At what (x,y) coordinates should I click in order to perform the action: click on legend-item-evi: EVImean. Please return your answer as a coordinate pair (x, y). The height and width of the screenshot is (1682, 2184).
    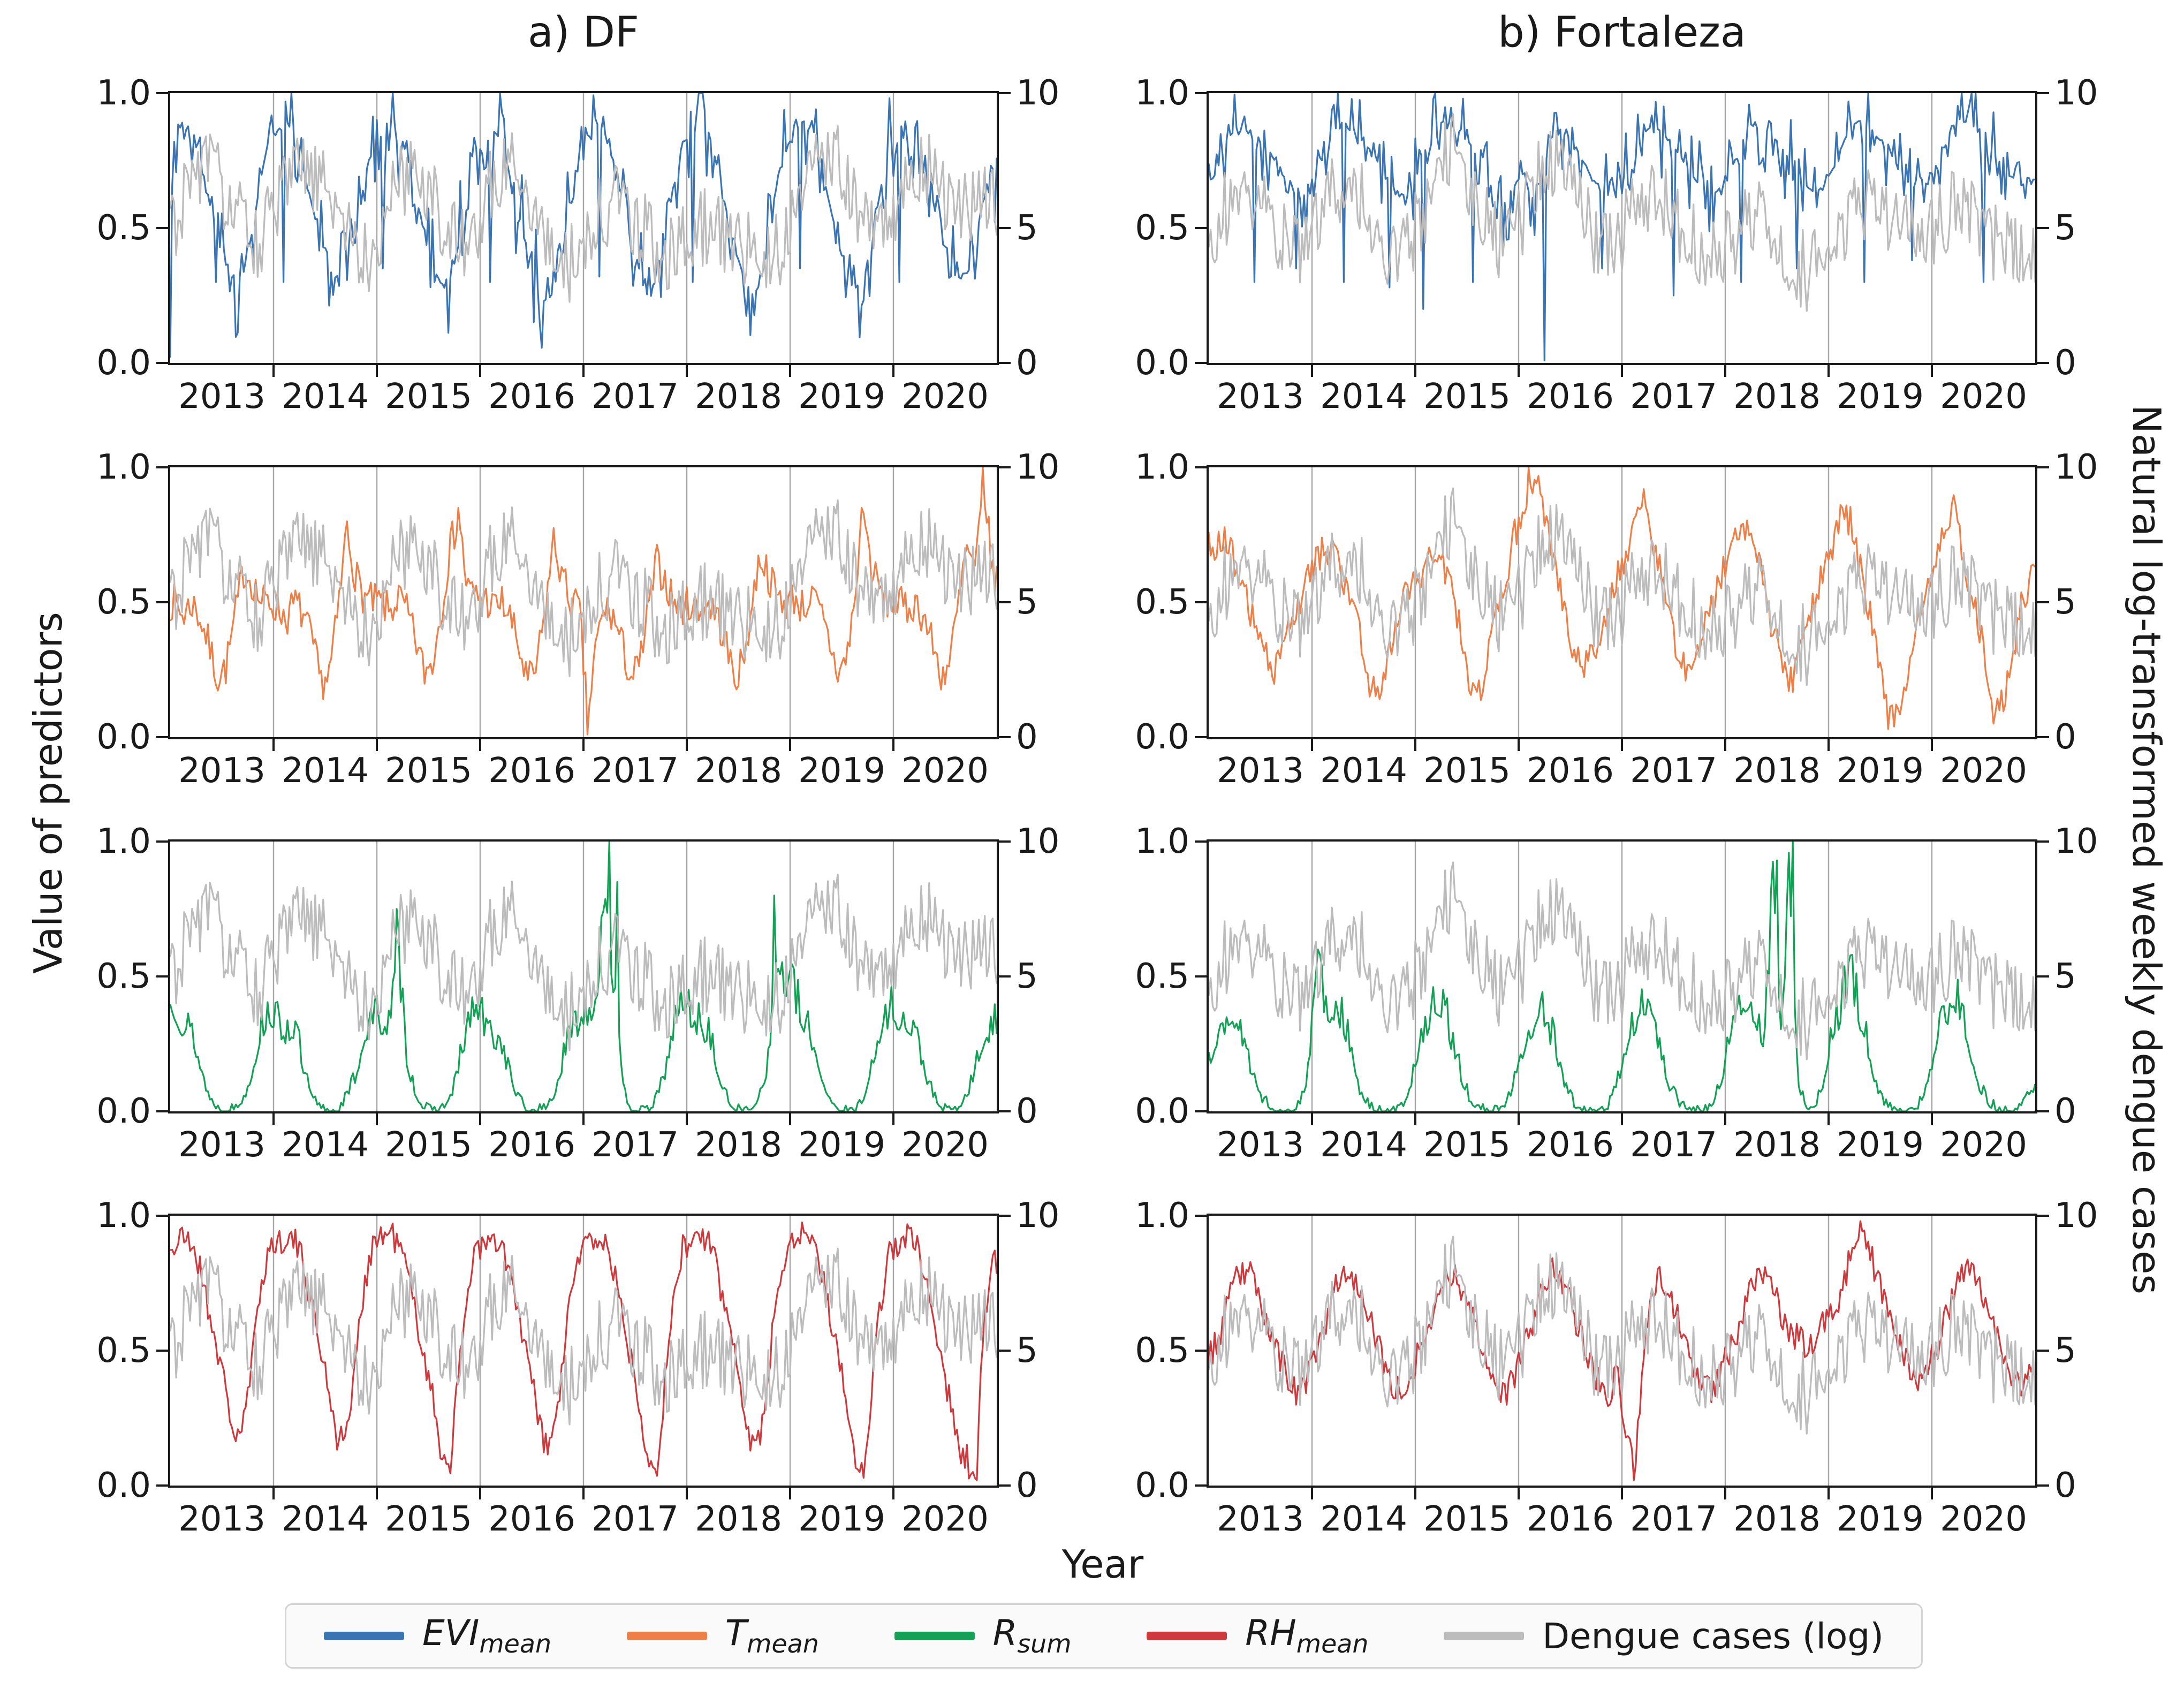
    Looking at the image, I should click on (437, 1636).